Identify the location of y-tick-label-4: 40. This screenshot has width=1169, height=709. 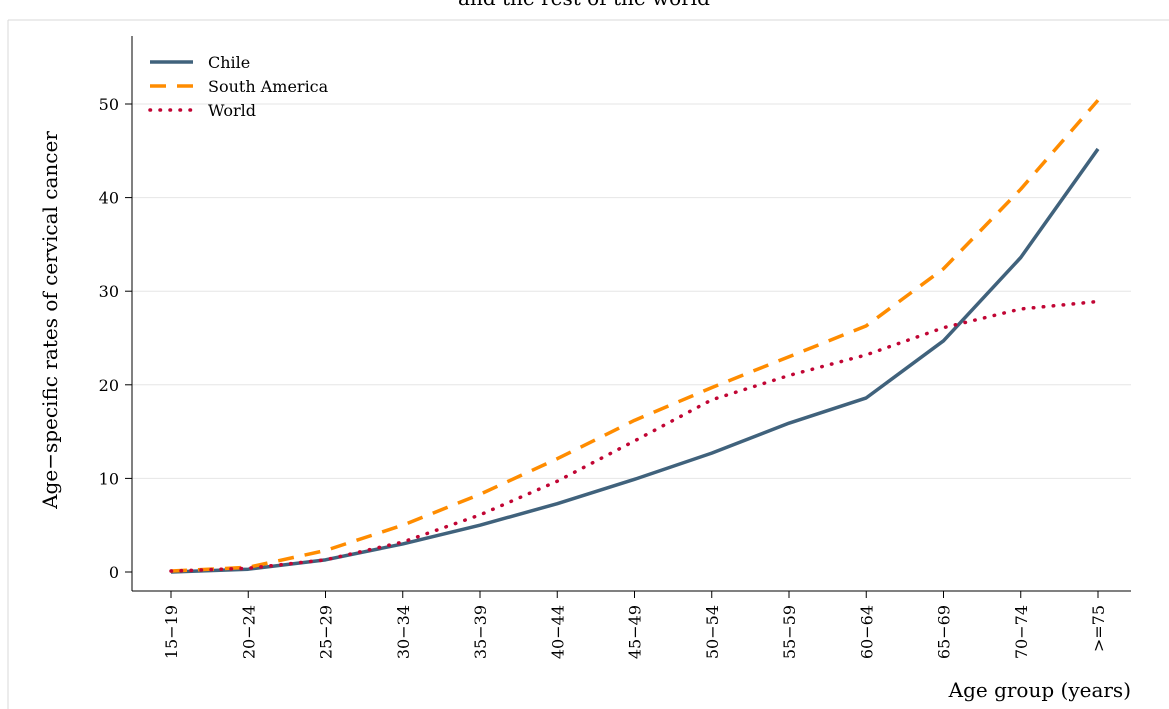
(109, 198).